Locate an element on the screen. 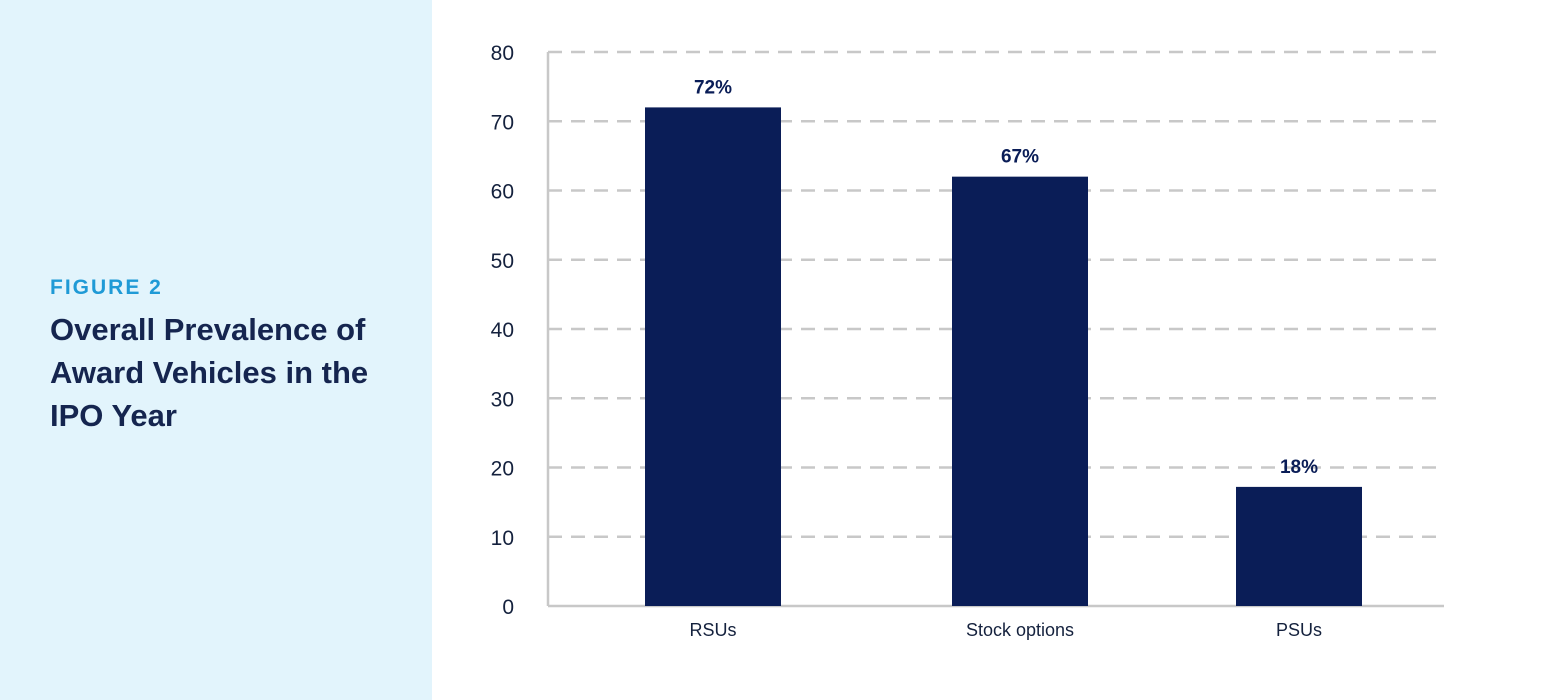 This screenshot has height=700, width=1550. y-tick-label: 30 is located at coordinates (502, 399).